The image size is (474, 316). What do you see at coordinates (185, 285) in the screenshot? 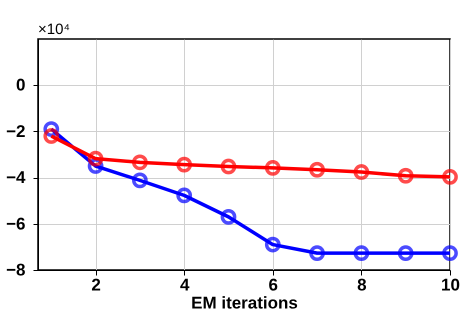
I see `x-tick-label: 4` at bounding box center [185, 285].